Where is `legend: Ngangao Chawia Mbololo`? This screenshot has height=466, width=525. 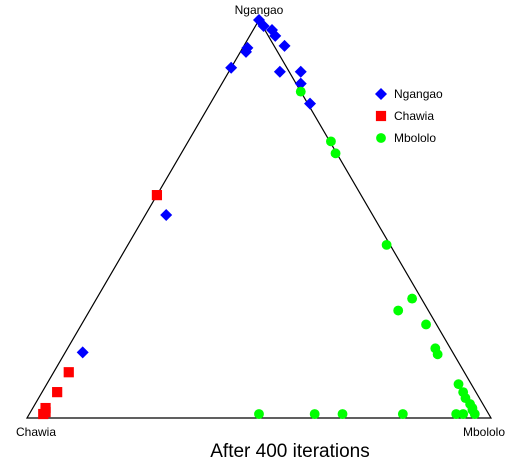
legend: Ngangao Chawia Mbololo is located at coordinates (409, 116).